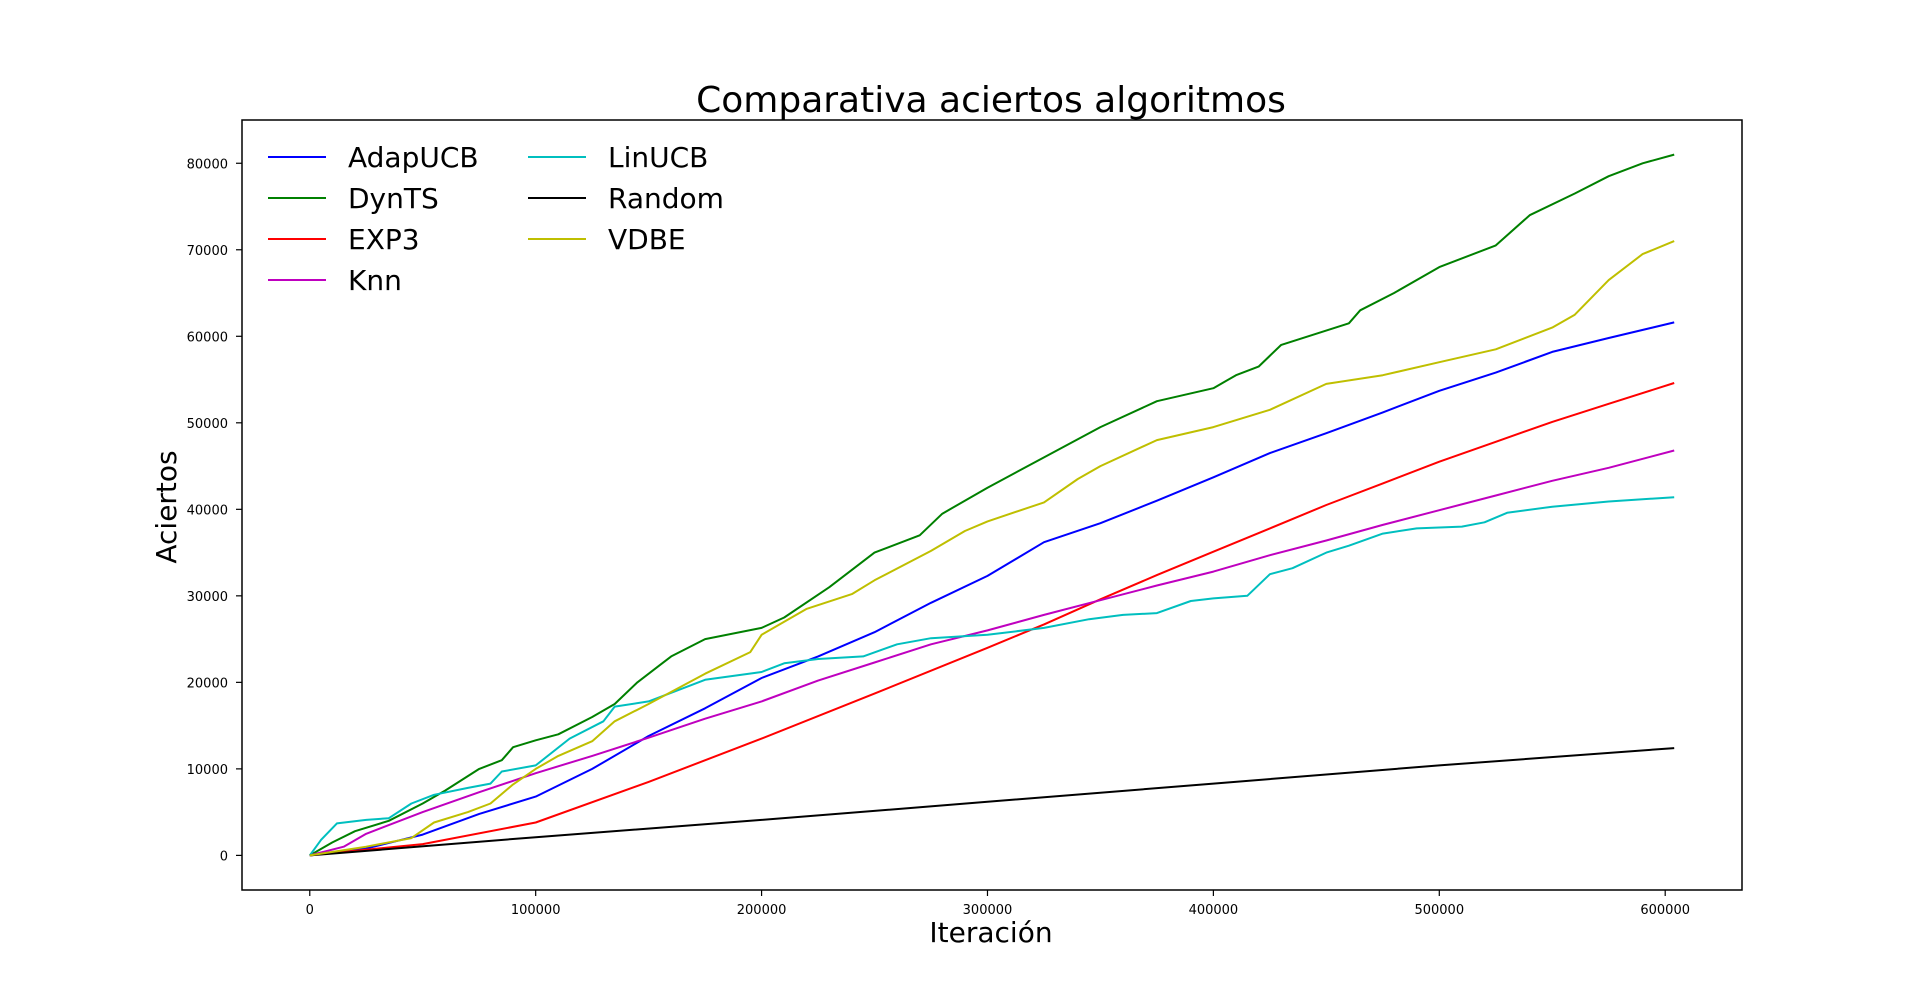  Describe the element at coordinates (658, 157) in the screenshot. I see `legend-label-linucb: LinUCB` at that location.